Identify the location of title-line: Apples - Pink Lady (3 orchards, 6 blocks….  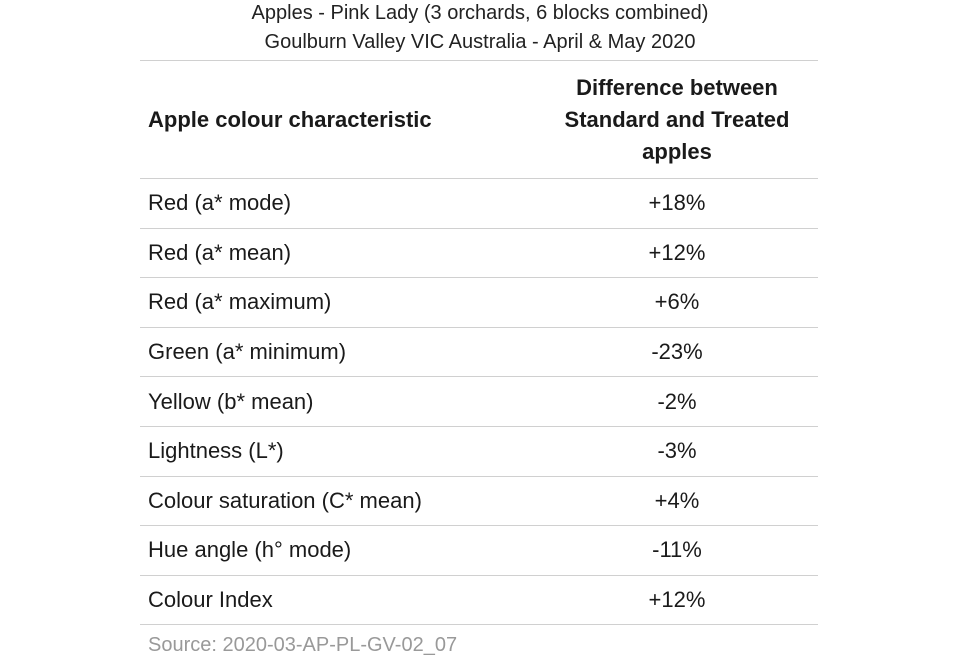
(480, 13).